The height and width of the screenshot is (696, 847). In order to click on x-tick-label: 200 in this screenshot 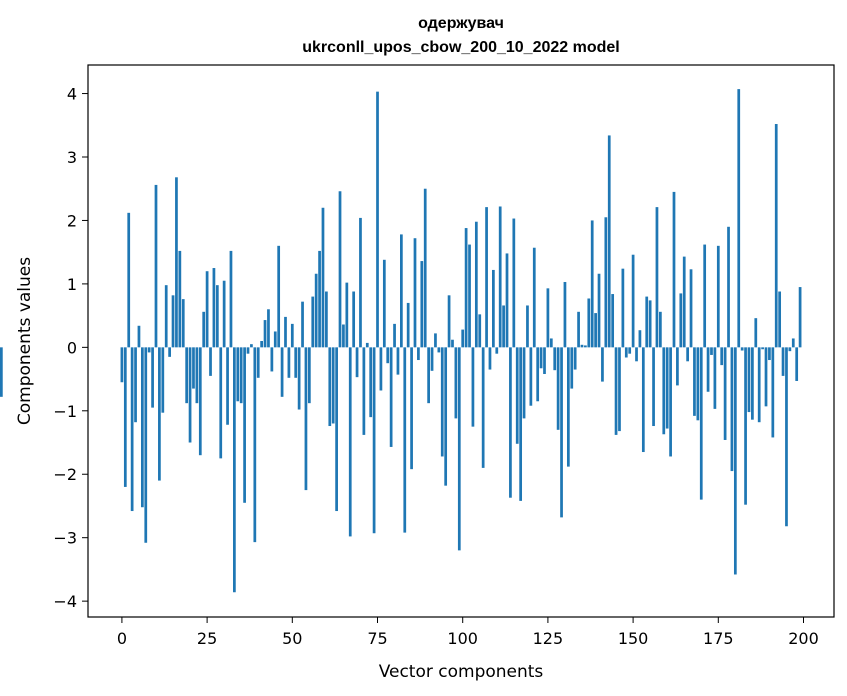, I will do `click(803, 638)`.